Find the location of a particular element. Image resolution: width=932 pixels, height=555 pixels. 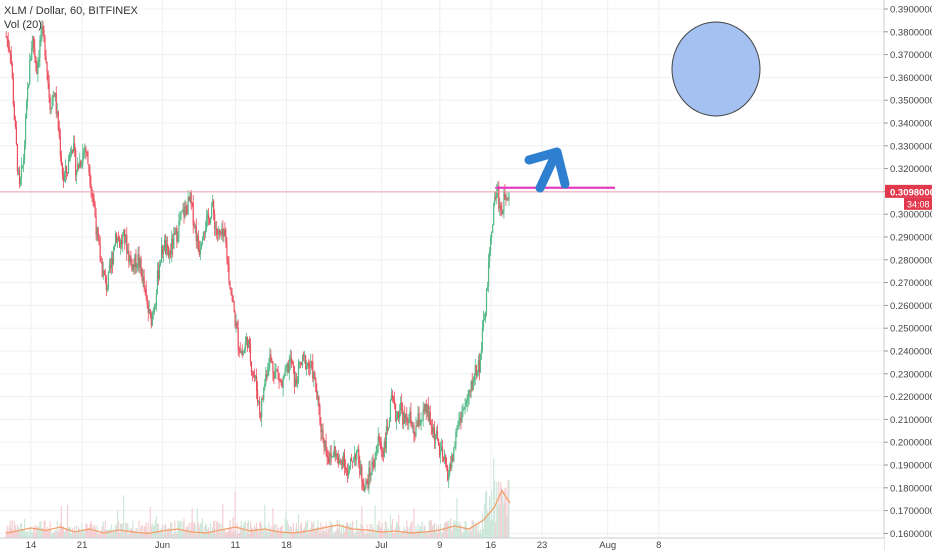

time-axis: 14 21 Jun 11 18 Jul 9 16 23 Aug 8 is located at coordinates (442, 544).